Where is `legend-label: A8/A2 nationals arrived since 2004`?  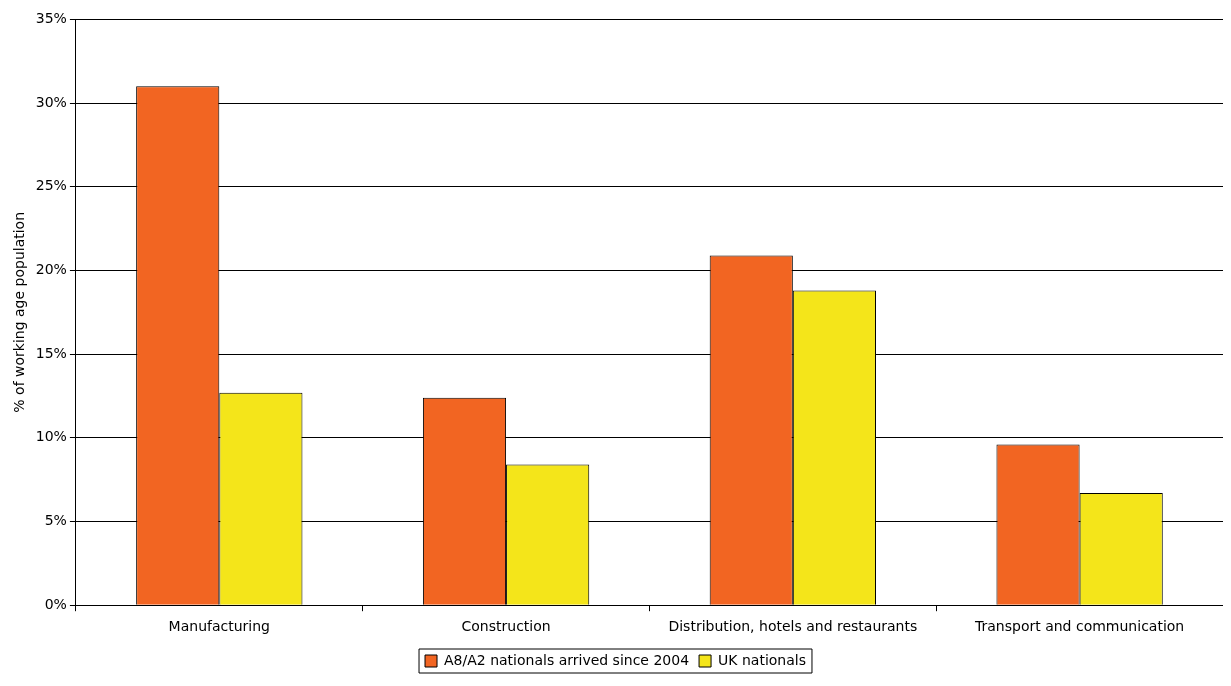 legend-label: A8/A2 nationals arrived since 2004 is located at coordinates (567, 659).